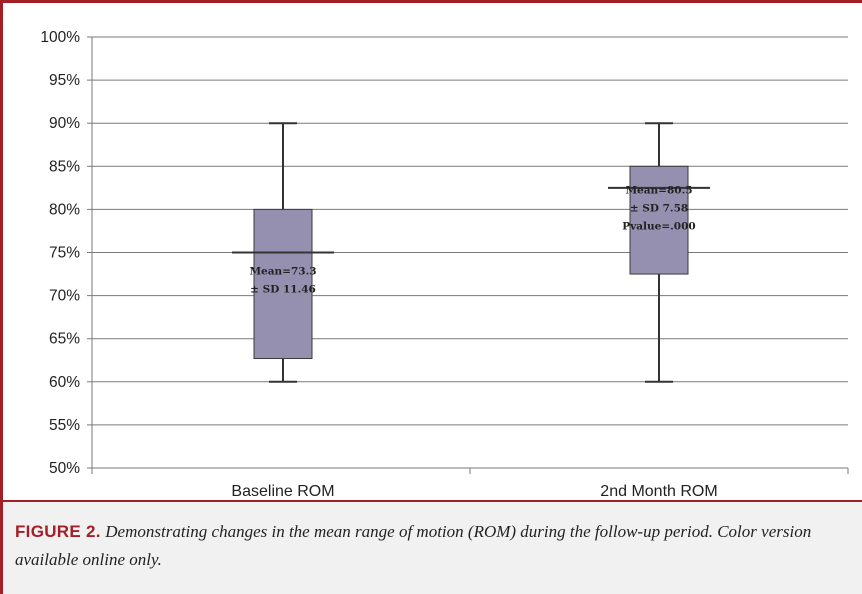 Image resolution: width=862 pixels, height=594 pixels. I want to click on box-1: Mean=80.5 ± SD 7.58 Pvalue=.000, so click(659, 252).